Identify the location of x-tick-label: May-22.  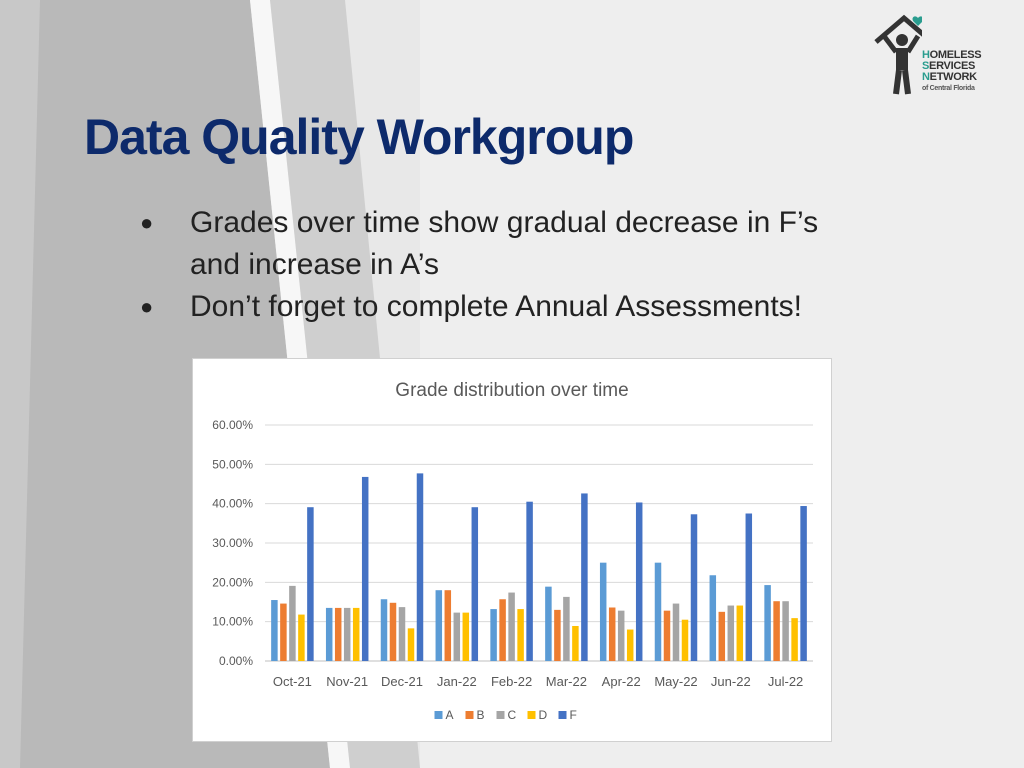
(675, 681).